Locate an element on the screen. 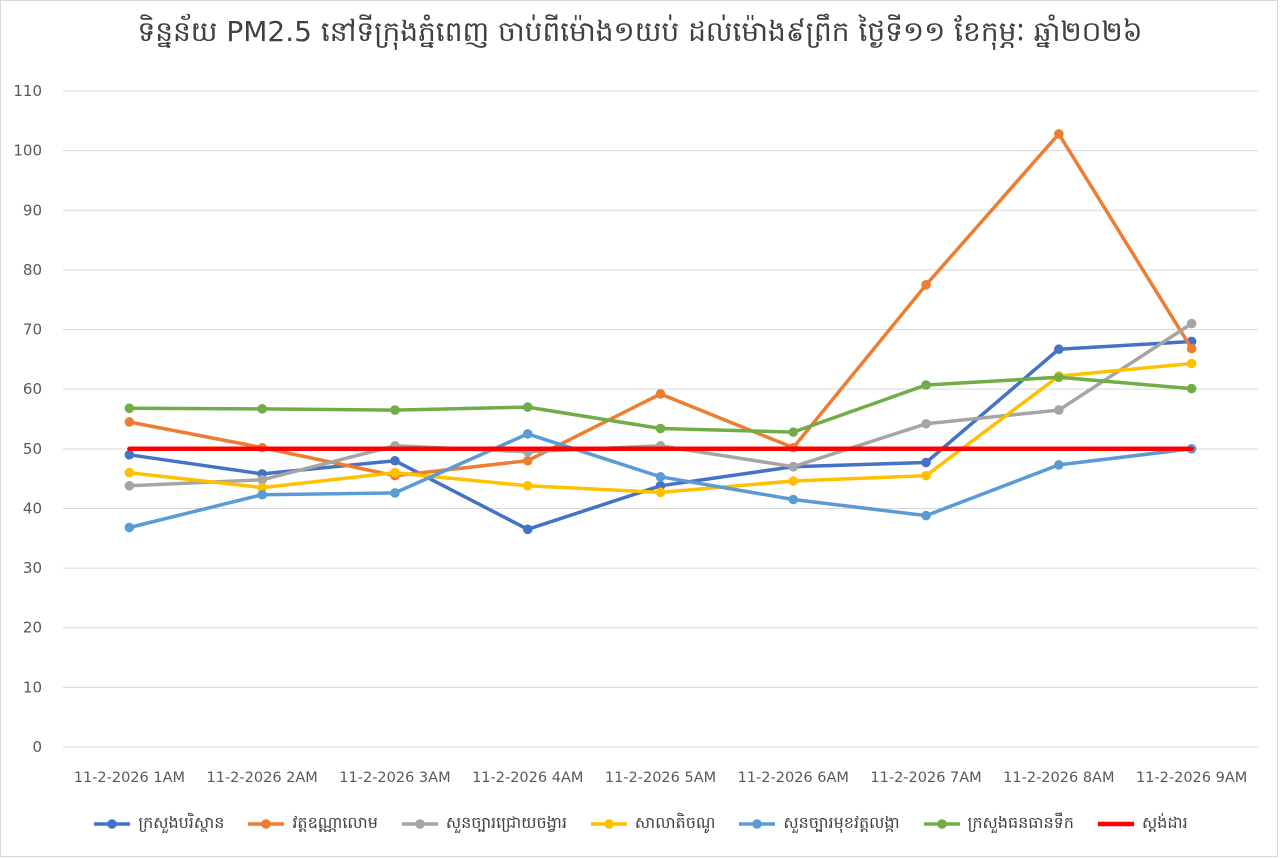 The width and height of the screenshot is (1280, 859). x-tick-label: 11-2-2026 2AM is located at coordinates (262, 778).